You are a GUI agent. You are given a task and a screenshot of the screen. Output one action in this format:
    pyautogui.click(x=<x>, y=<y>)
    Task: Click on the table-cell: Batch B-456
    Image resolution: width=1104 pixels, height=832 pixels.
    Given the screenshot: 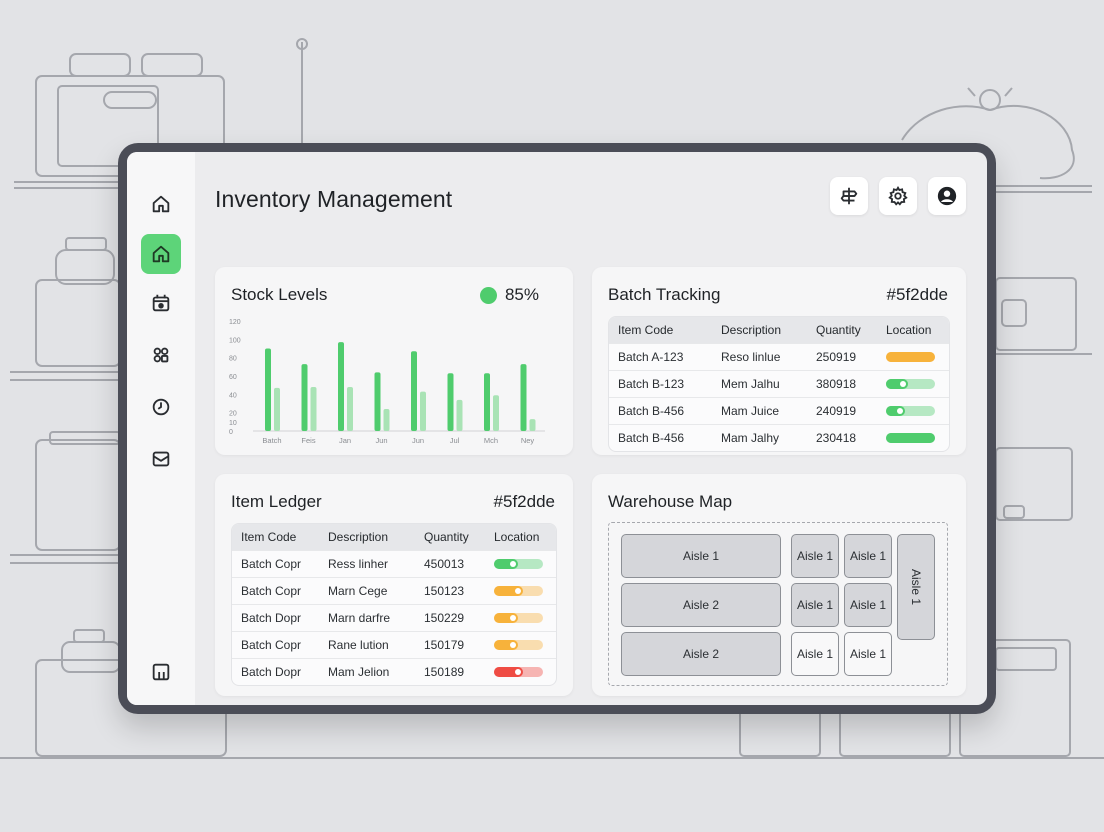 What is the action you would take?
    pyautogui.click(x=651, y=438)
    